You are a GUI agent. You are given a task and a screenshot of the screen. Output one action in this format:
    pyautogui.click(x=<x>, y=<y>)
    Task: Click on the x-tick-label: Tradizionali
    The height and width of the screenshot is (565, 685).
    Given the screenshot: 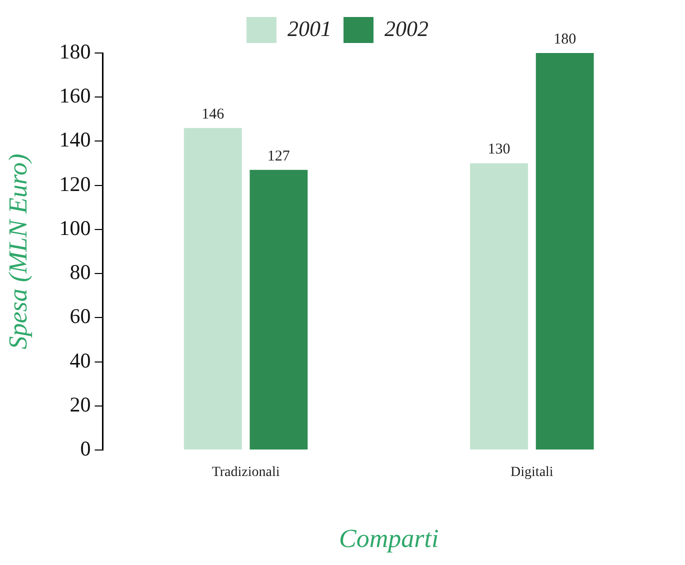 What is the action you would take?
    pyautogui.click(x=246, y=472)
    